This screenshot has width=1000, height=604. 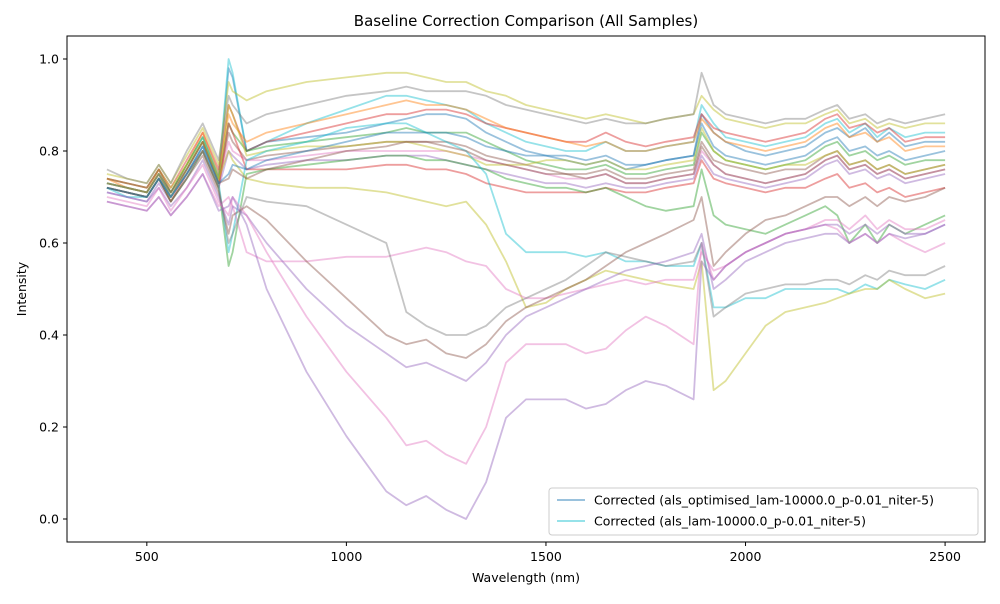 What do you see at coordinates (49, 59) in the screenshot?
I see `y-tick-label: 1.0` at bounding box center [49, 59].